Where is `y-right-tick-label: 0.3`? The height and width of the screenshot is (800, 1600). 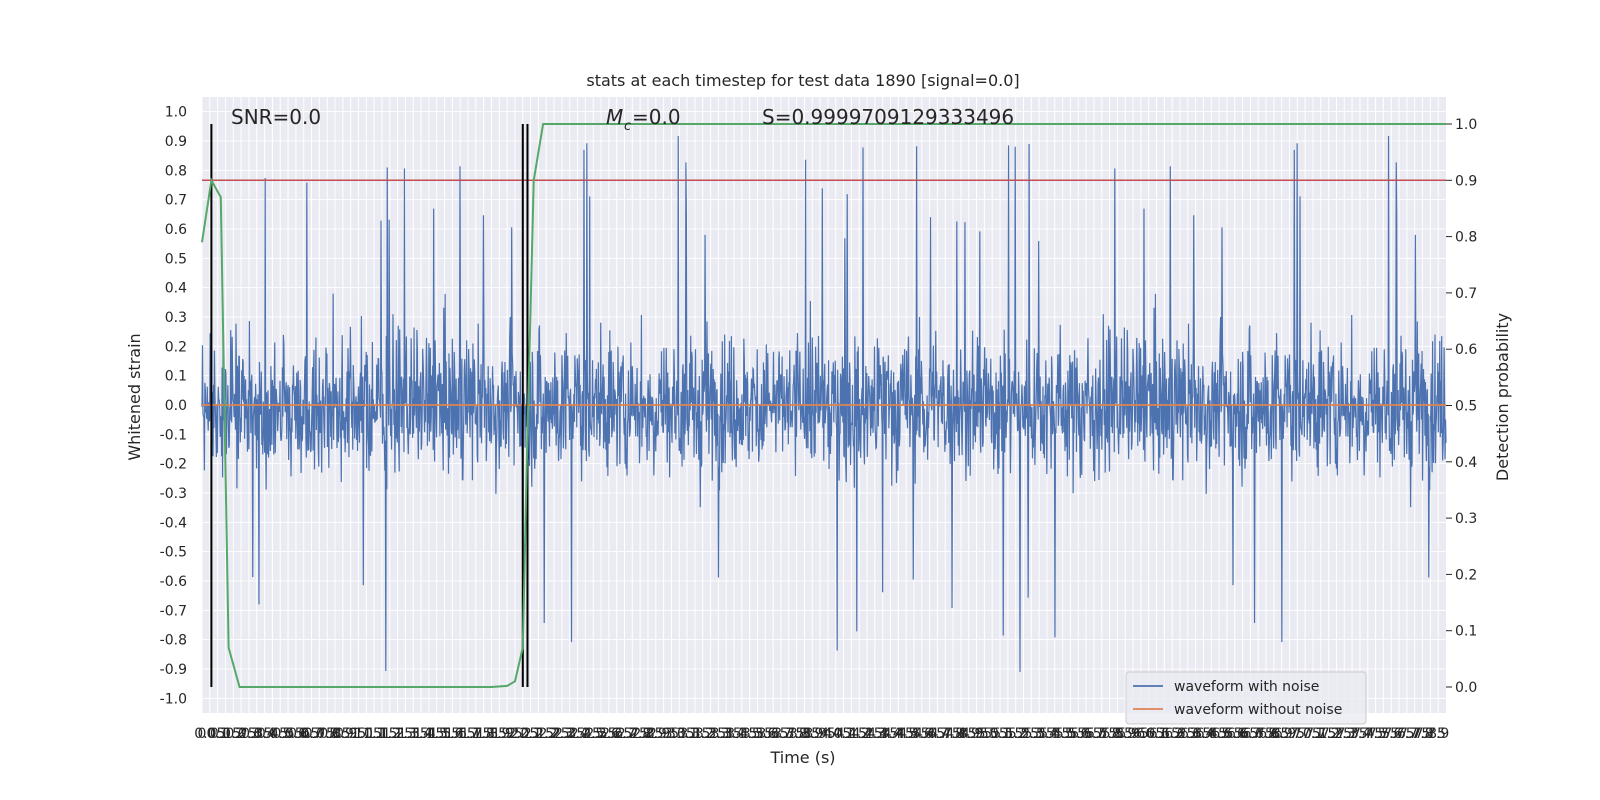
y-right-tick-label: 0.3 is located at coordinates (1466, 519).